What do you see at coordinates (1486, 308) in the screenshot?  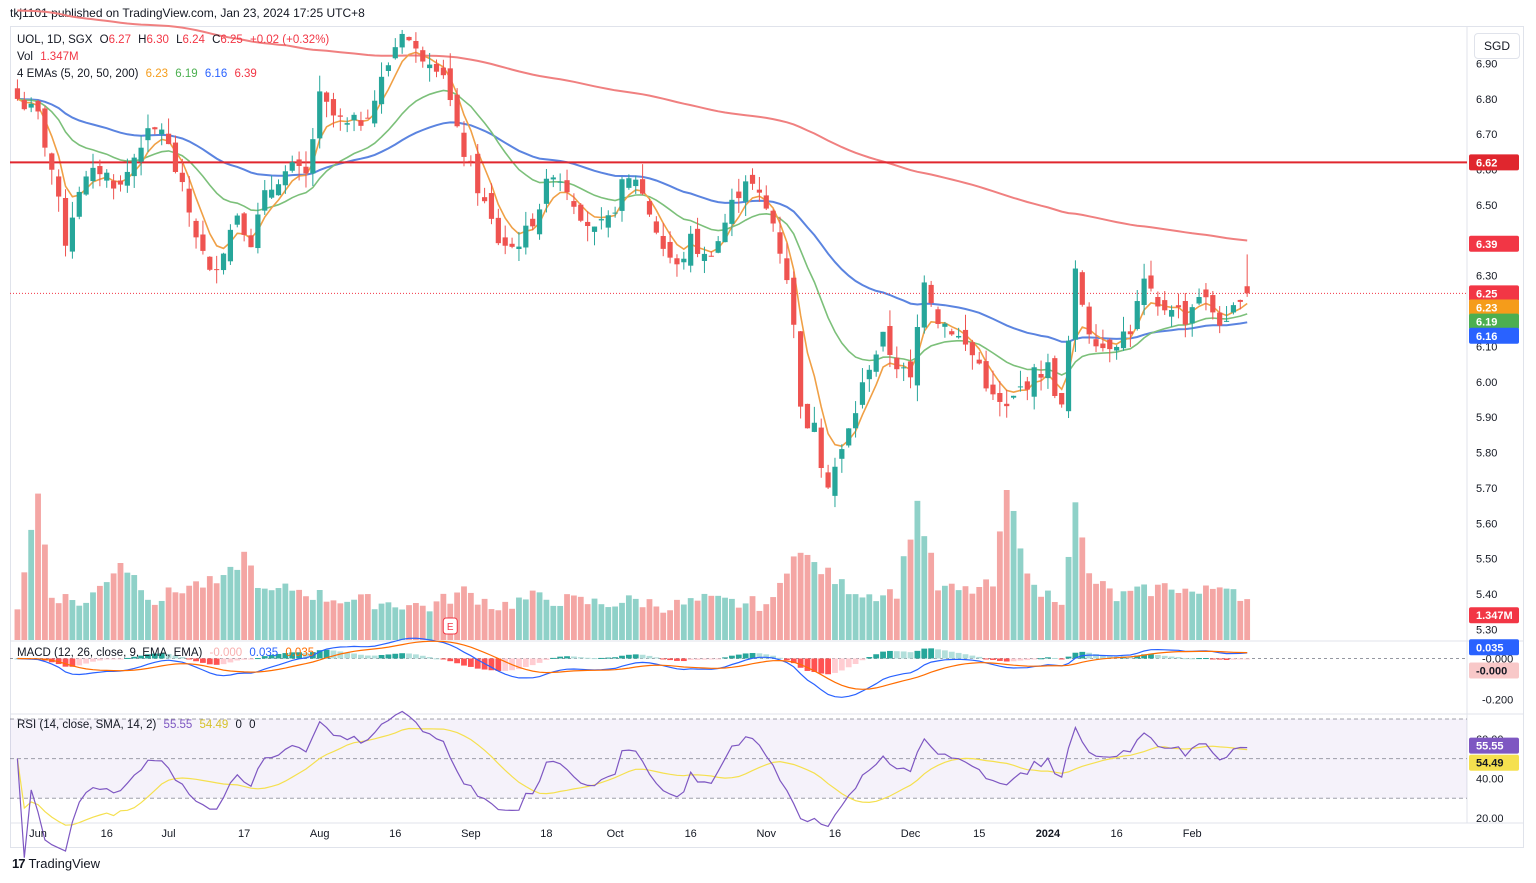 I see `price-badge: 6.23` at bounding box center [1486, 308].